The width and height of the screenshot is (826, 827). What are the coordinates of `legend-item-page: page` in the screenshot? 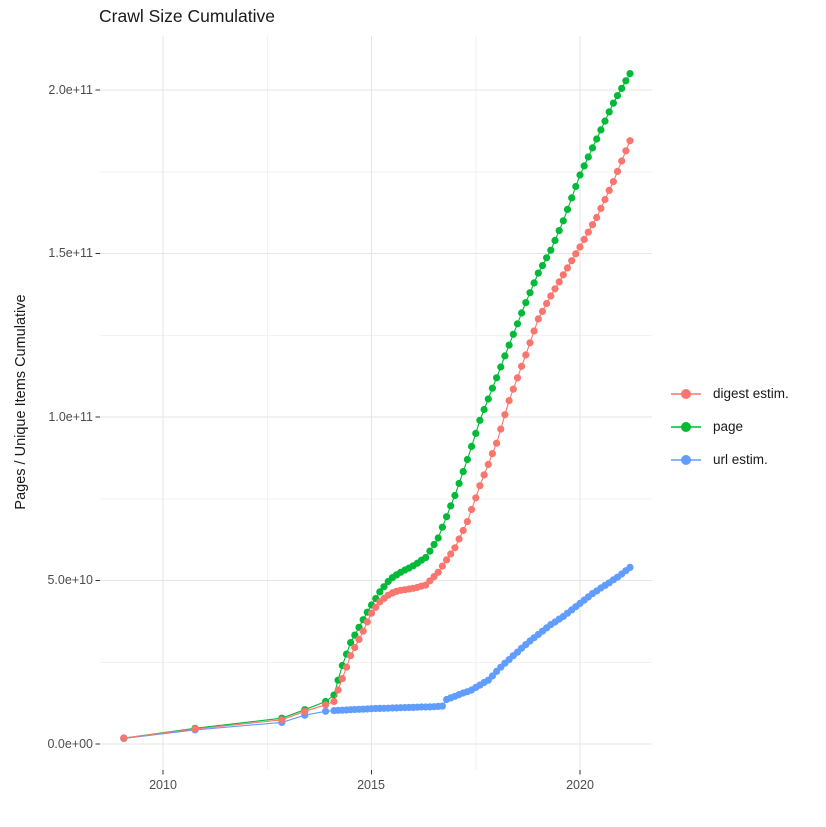 It's located at (730, 426).